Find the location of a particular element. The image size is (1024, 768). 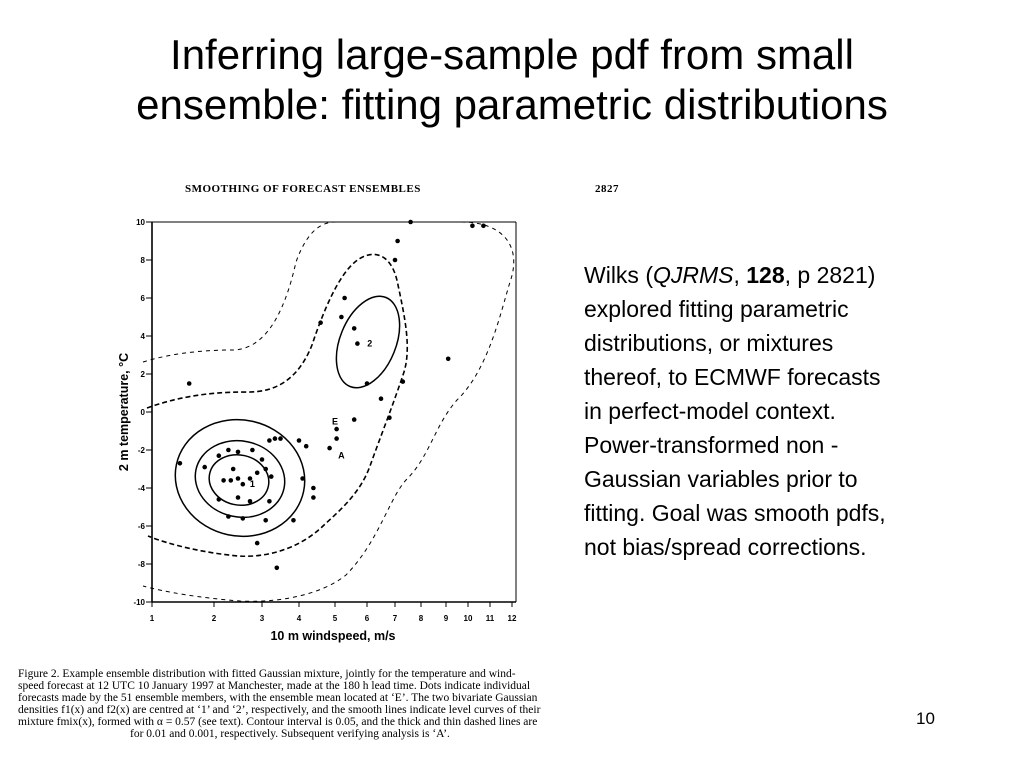

x-tick-label: 11 is located at coordinates (490, 618).